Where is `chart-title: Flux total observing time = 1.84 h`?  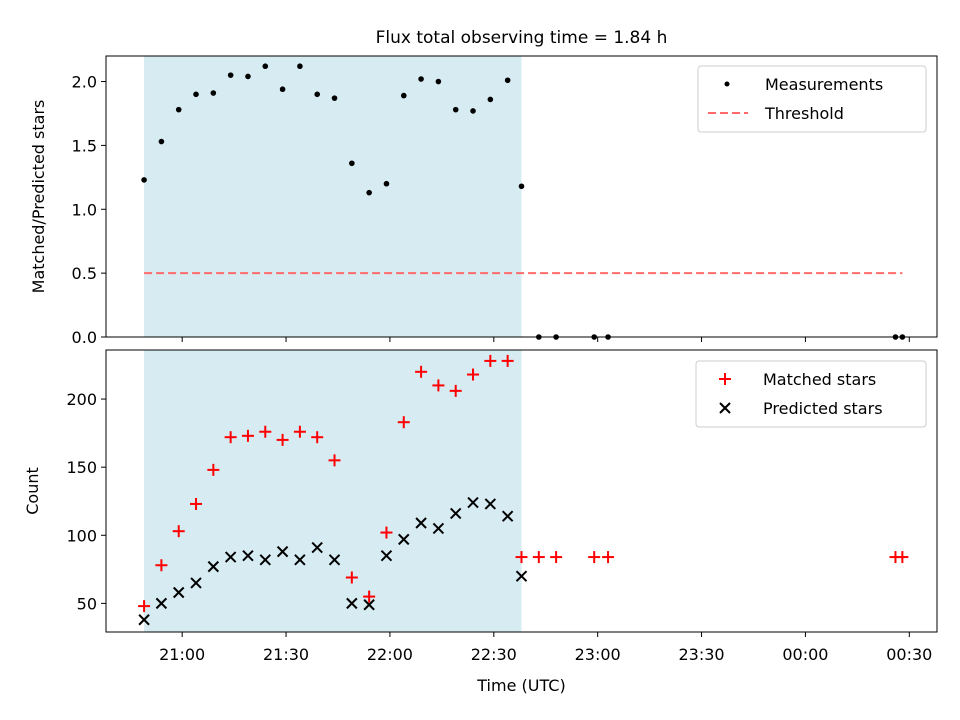 chart-title: Flux total observing time = 1.84 h is located at coordinates (522, 38).